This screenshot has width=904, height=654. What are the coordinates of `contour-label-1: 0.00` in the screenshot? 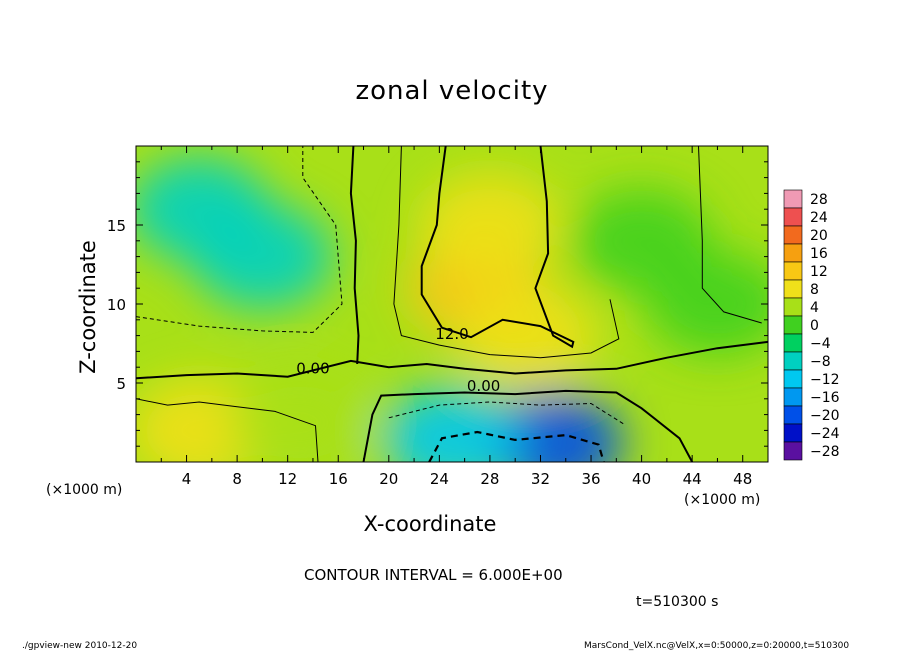 It's located at (312, 369).